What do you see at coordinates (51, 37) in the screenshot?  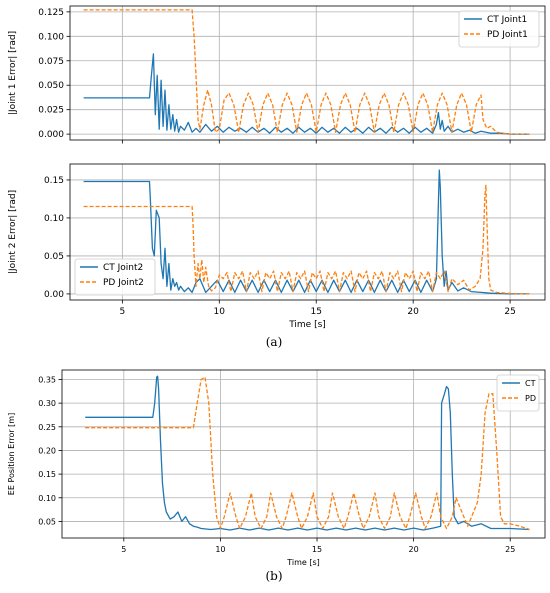 I see `y-tick-label: 0.100` at bounding box center [51, 37].